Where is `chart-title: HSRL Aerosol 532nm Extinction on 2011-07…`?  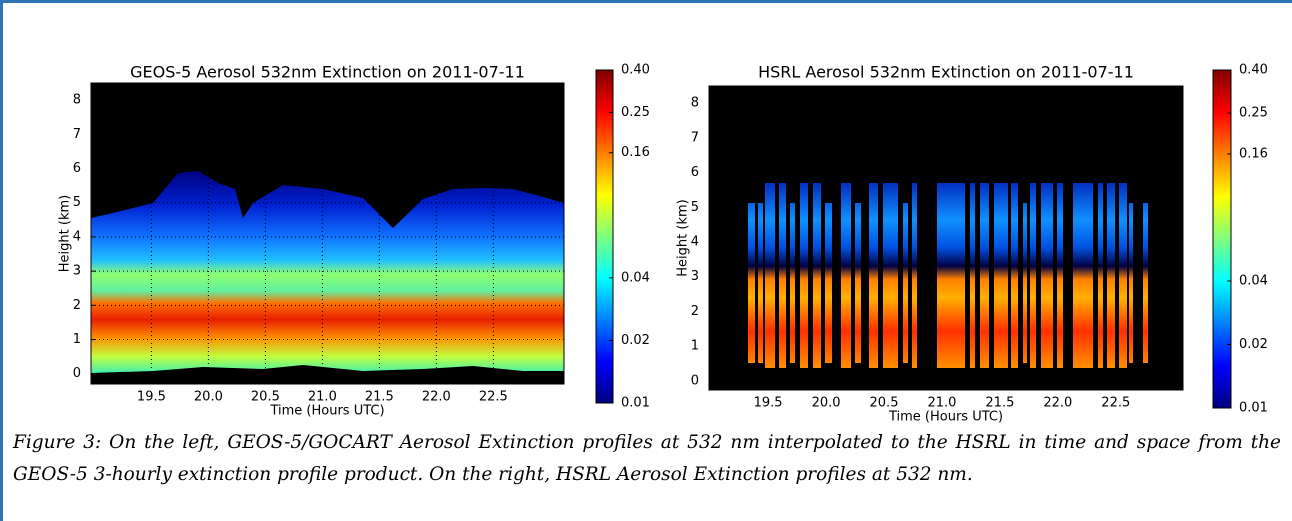 chart-title: HSRL Aerosol 532nm Extinction on 2011-07… is located at coordinates (946, 72).